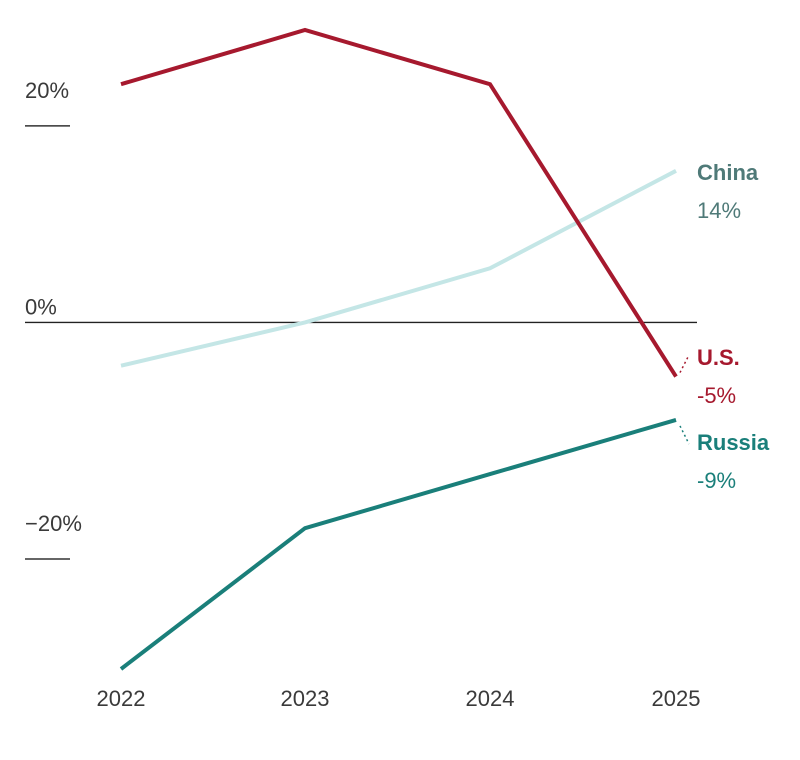 The image size is (800, 760). What do you see at coordinates (716, 480) in the screenshot?
I see `series-value-russia: -9%` at bounding box center [716, 480].